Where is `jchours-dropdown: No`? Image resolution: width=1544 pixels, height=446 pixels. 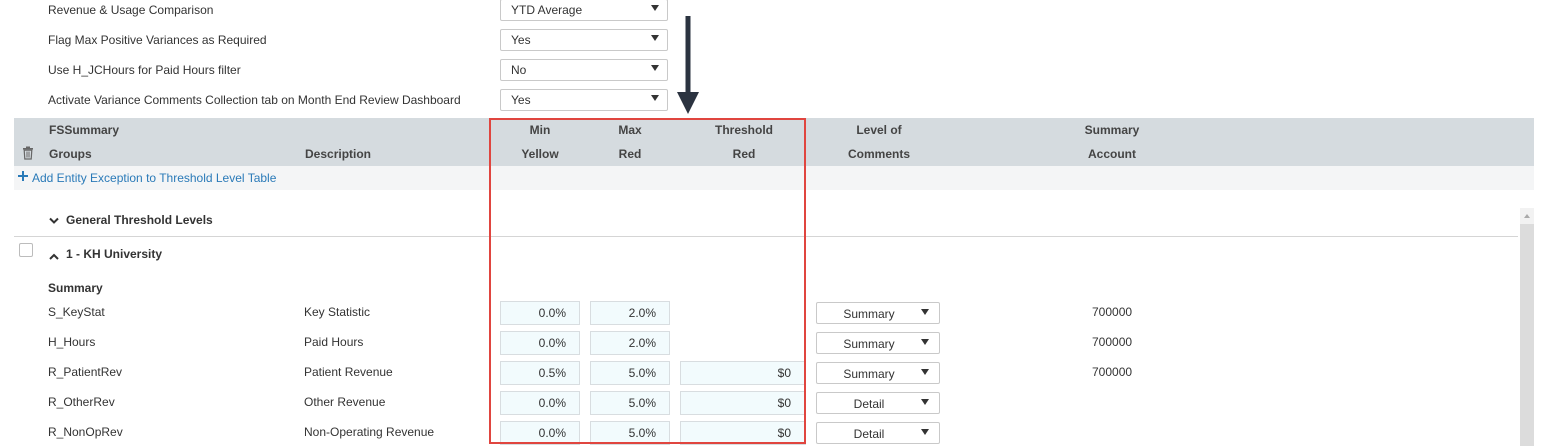
jchours-dropdown: No is located at coordinates (584, 70).